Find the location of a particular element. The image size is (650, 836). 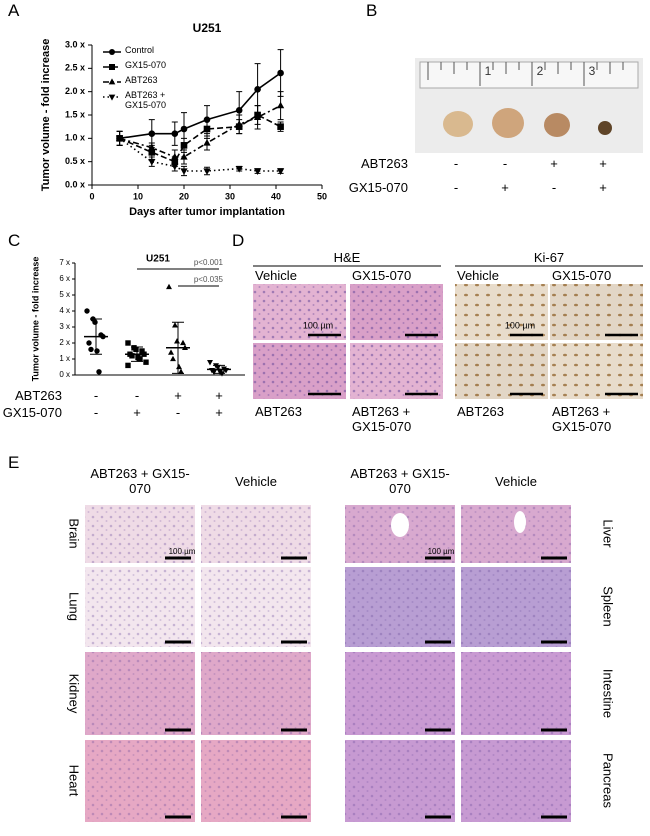

x-tick-label: 10 is located at coordinates (138, 196).